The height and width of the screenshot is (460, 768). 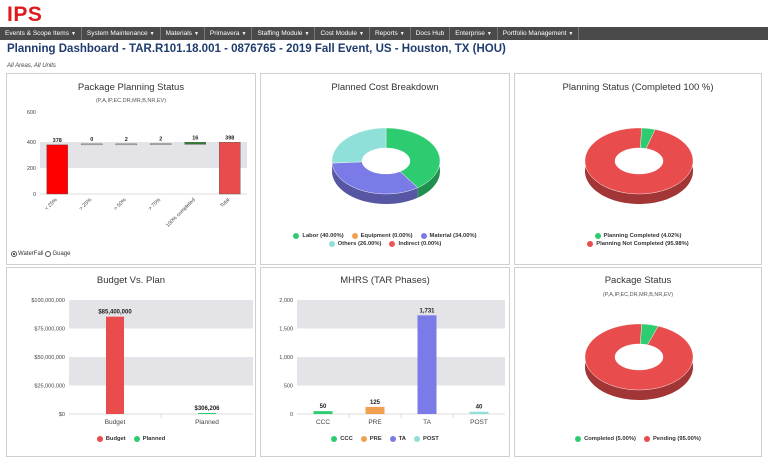 I want to click on nav-materials: Materials ▼, so click(x=183, y=33).